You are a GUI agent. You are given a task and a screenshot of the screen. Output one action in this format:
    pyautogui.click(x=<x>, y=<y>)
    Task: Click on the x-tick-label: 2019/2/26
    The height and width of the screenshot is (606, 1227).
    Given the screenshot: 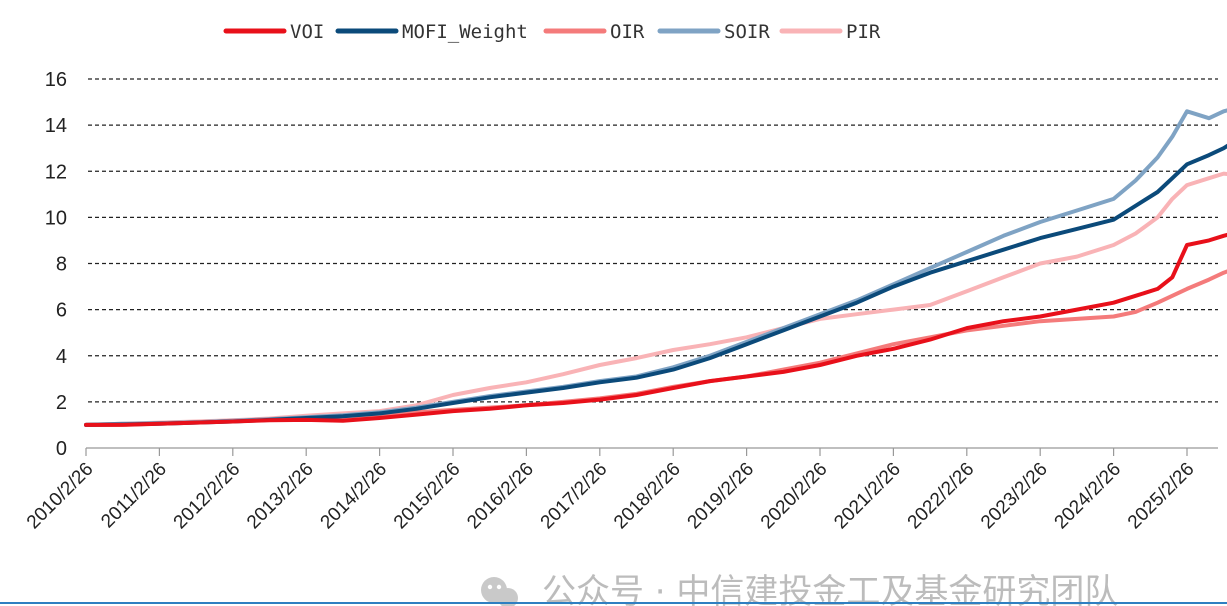 What is the action you would take?
    pyautogui.click(x=721, y=496)
    